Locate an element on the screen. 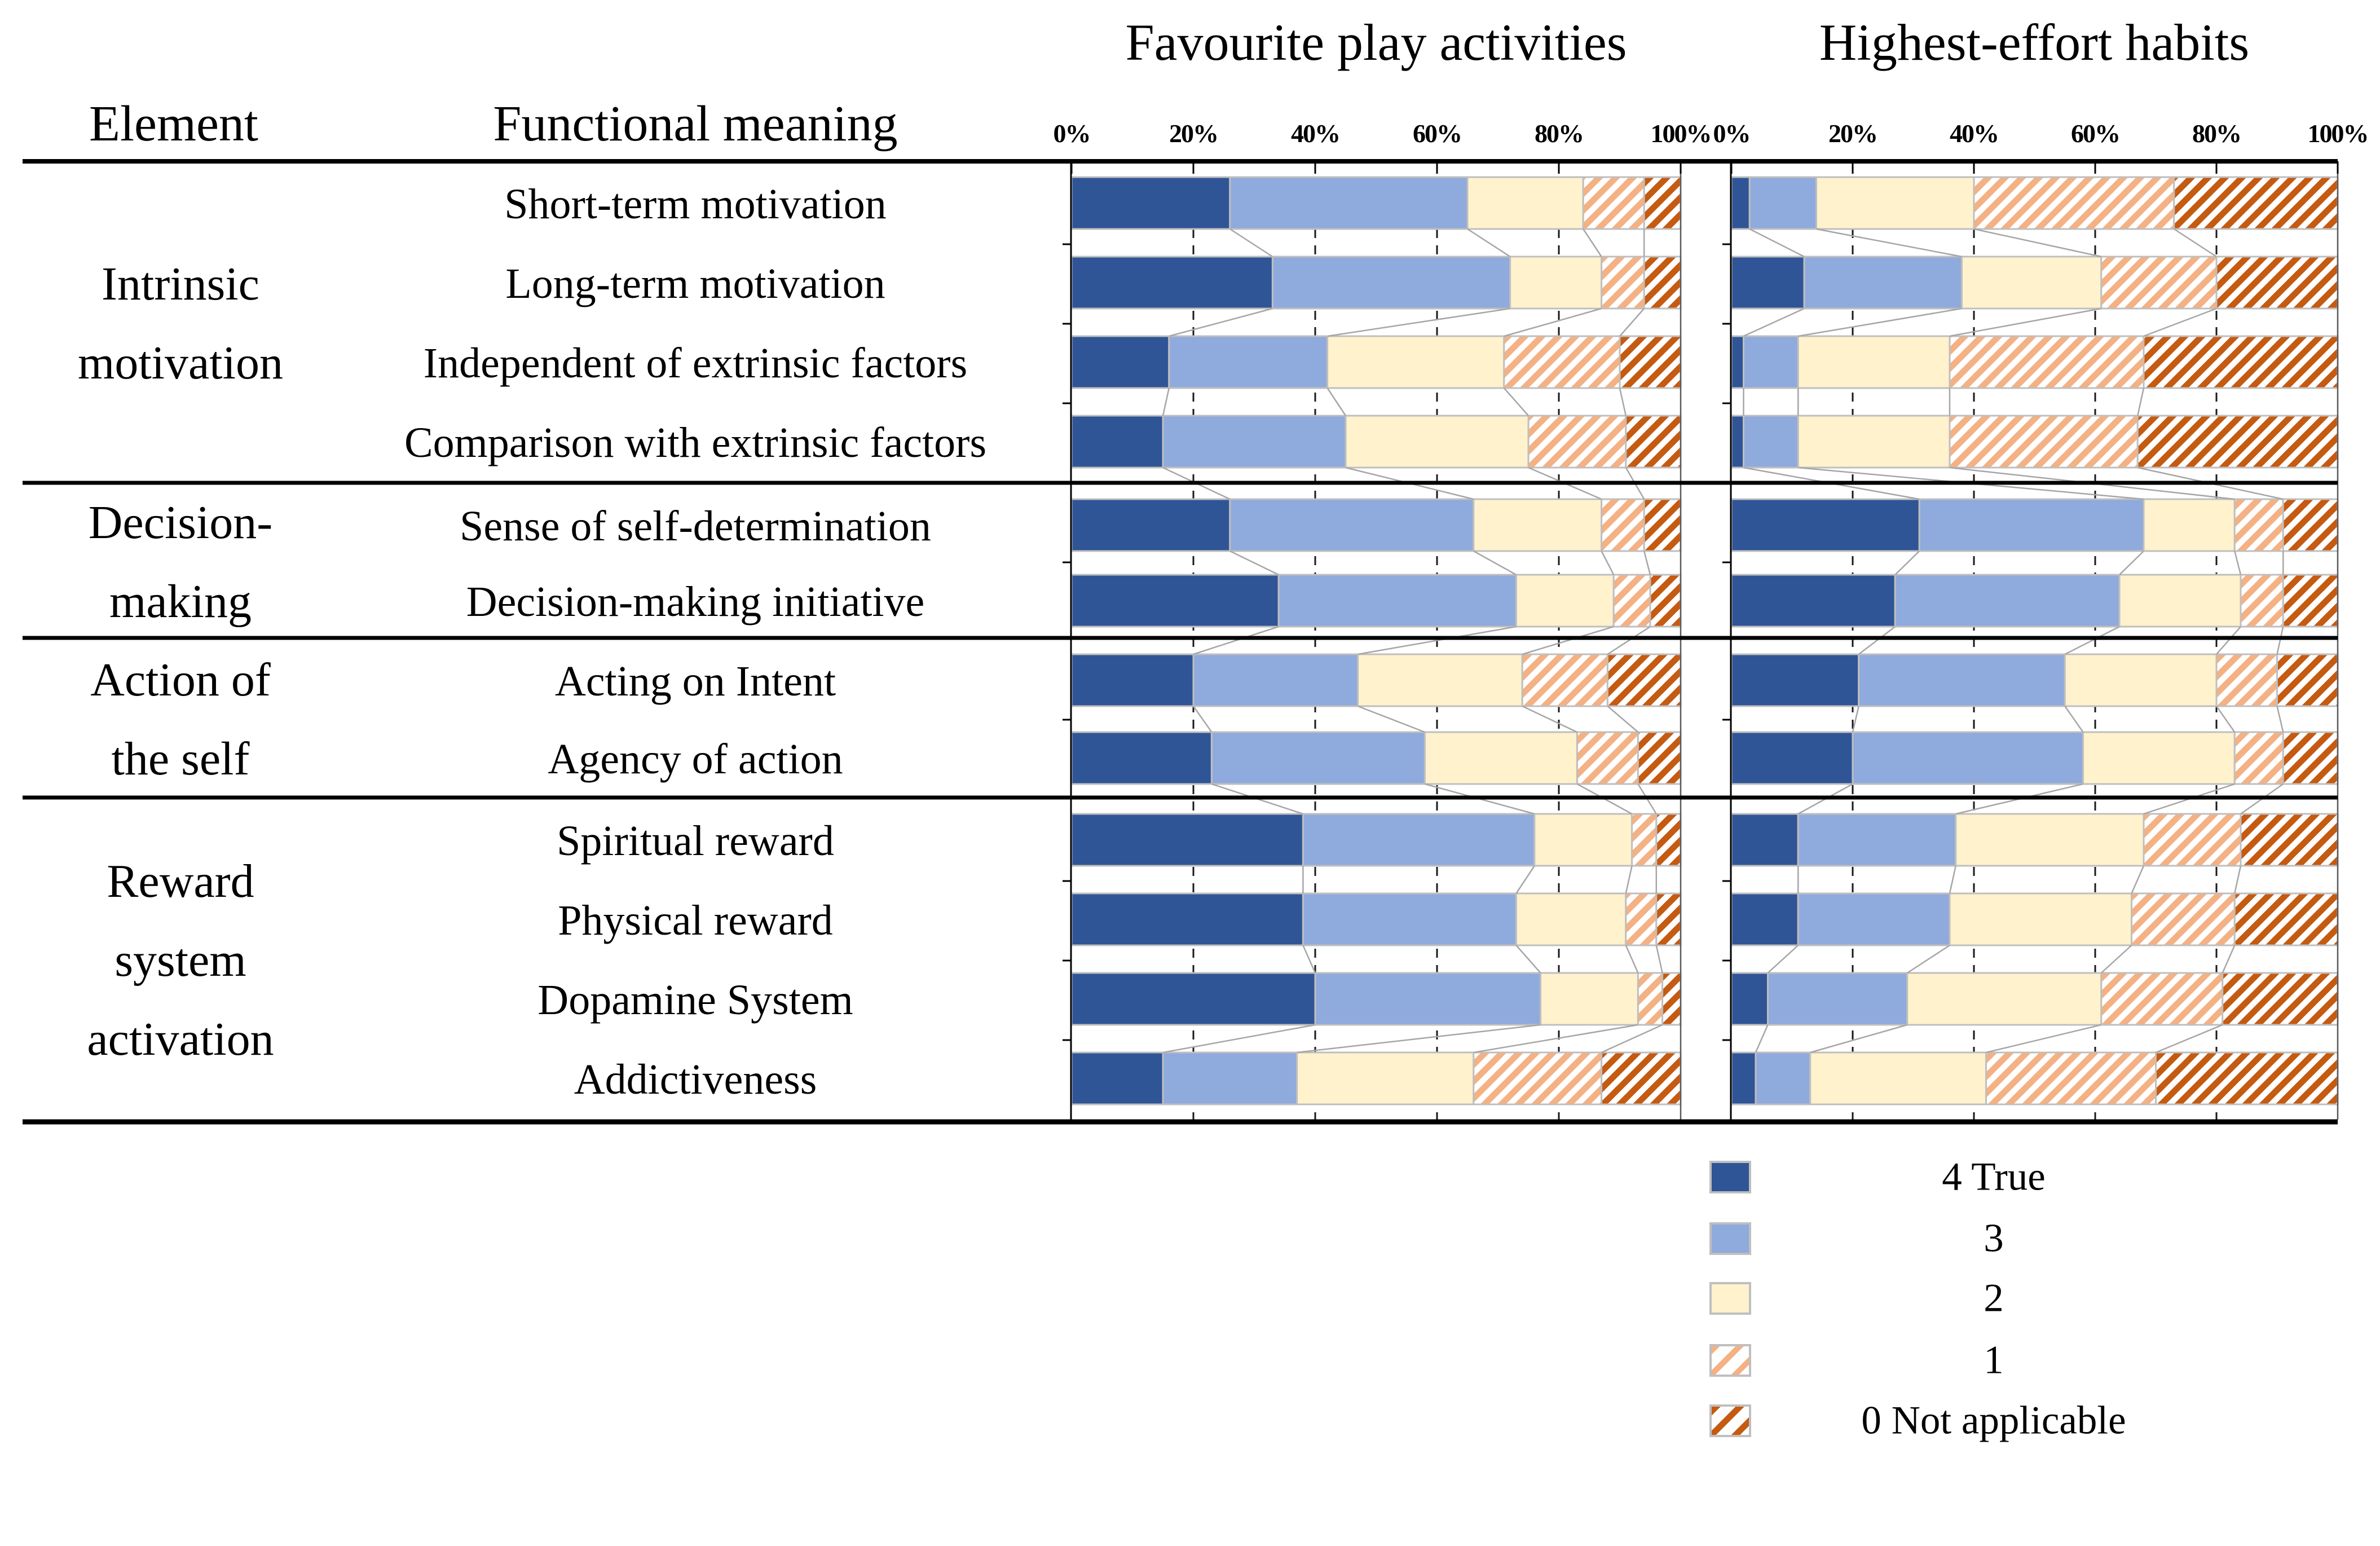  group-label: Reward is located at coordinates (180, 881).